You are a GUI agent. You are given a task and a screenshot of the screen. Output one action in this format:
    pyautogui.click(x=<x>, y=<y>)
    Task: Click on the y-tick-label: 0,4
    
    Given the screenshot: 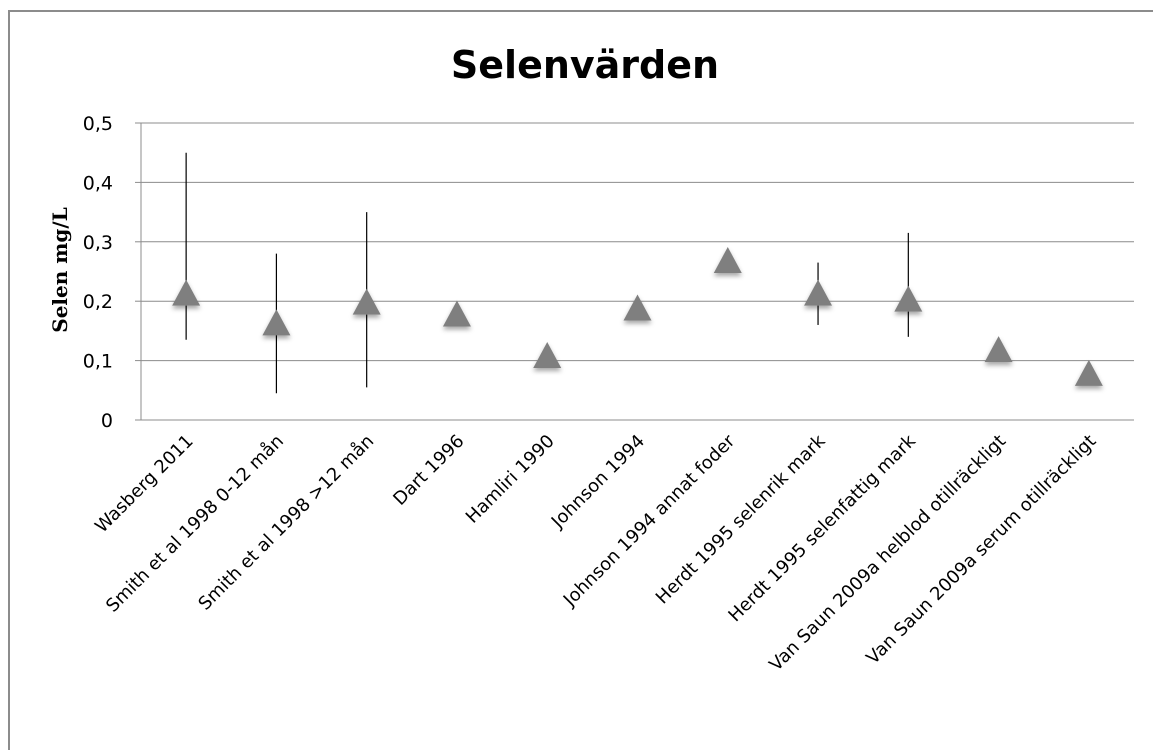 What is the action you would take?
    pyautogui.click(x=98, y=183)
    